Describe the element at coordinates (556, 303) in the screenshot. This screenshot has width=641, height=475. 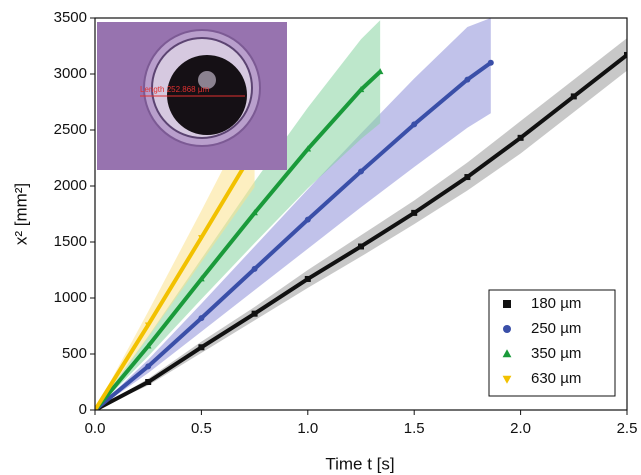
I see `legend-label: 180 µm` at that location.